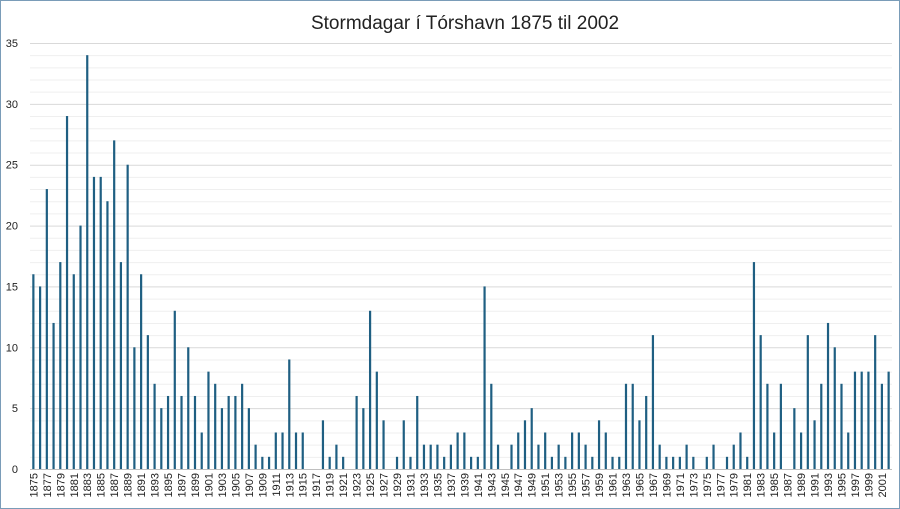 This screenshot has height=509, width=900. Describe the element at coordinates (492, 485) in the screenshot. I see `x-tick-label: 1943` at that location.